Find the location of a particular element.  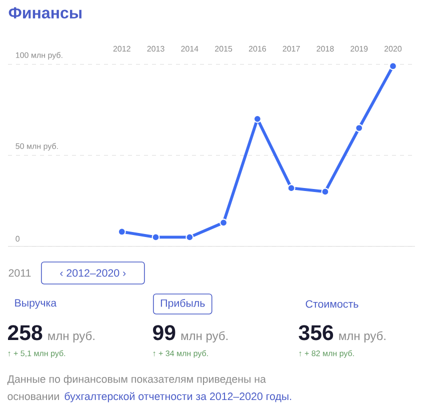

x-tick-label: 2014 is located at coordinates (189, 49).